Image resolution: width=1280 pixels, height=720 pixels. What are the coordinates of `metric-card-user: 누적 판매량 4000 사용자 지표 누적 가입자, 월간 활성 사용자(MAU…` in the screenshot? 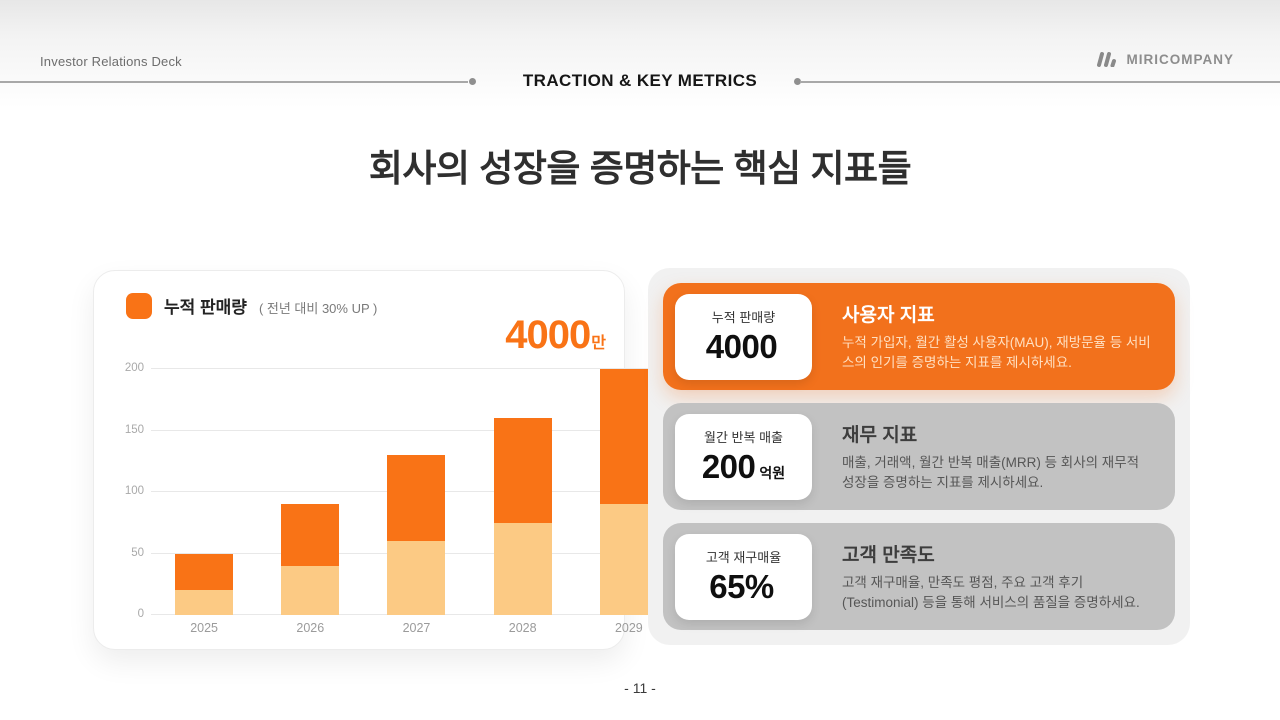 It's located at (919, 336).